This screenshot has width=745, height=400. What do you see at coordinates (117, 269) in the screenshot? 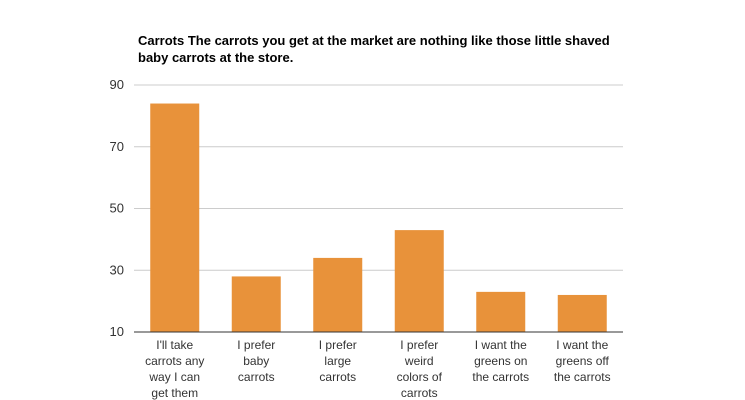
I see `y-tick-label: 30` at bounding box center [117, 269].